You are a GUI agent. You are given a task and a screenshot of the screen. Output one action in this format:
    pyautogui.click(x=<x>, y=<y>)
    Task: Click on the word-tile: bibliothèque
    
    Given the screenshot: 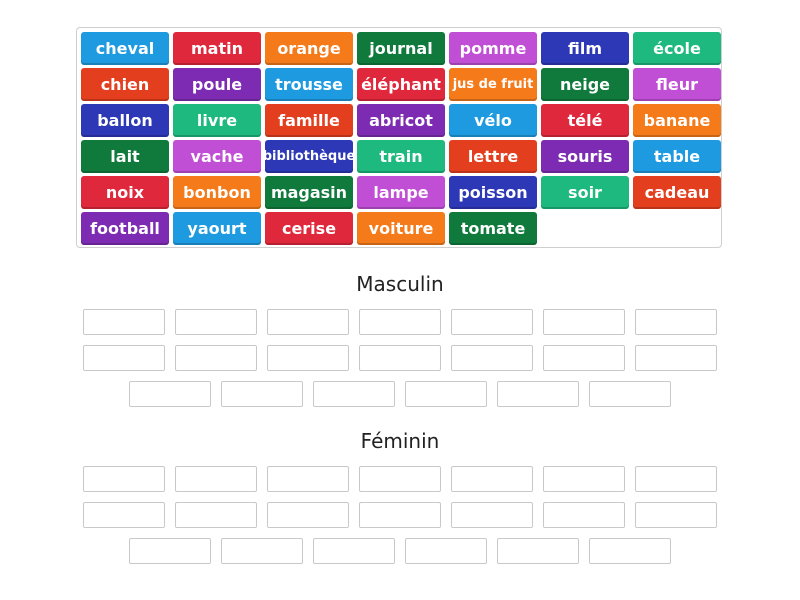 What is the action you would take?
    pyautogui.click(x=309, y=156)
    